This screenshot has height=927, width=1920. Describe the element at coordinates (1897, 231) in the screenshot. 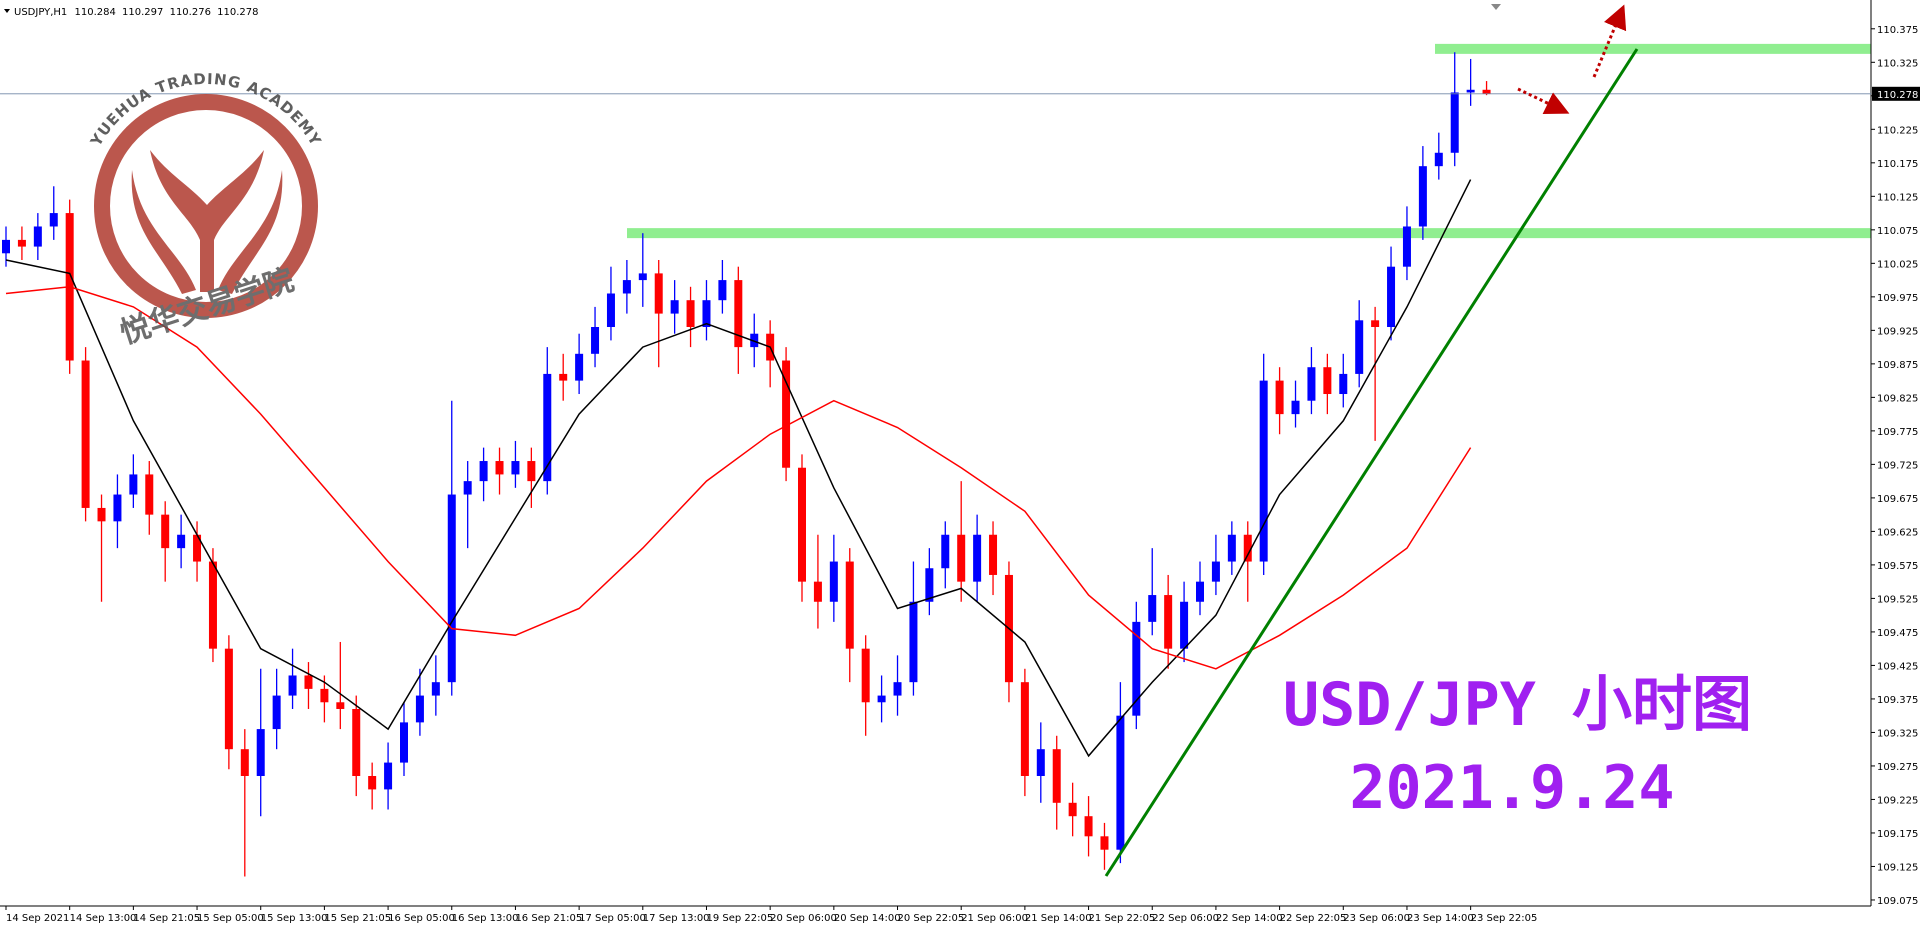

I see `y-tick-label: 110.075` at that location.